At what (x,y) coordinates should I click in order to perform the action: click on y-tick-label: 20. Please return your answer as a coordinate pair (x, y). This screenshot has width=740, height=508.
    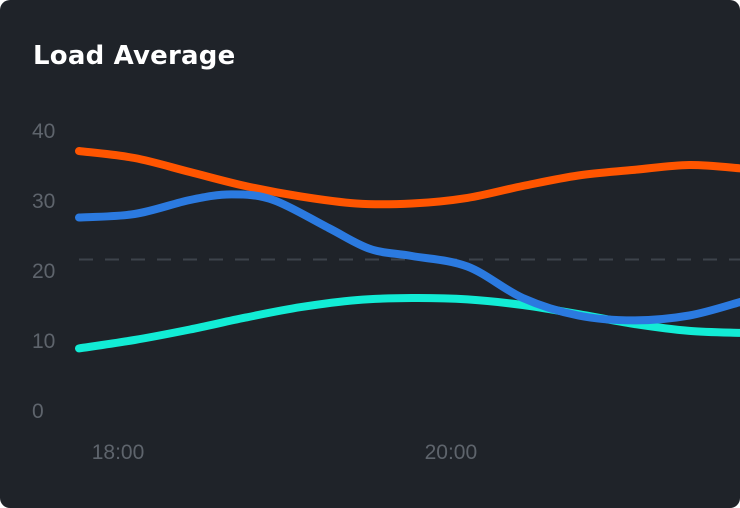
    Looking at the image, I should click on (43, 271).